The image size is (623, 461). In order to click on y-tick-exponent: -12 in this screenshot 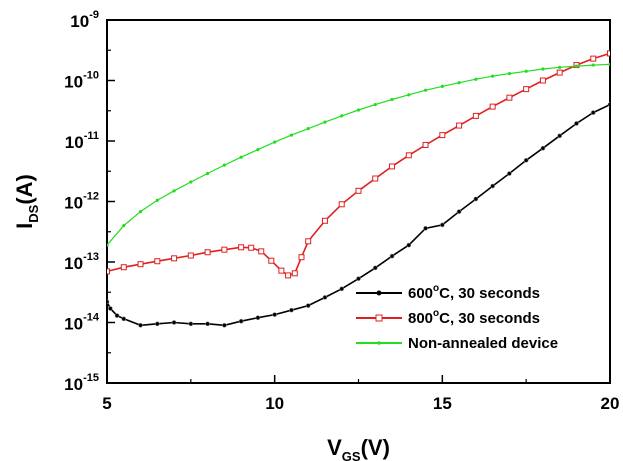, I will do `click(91, 197)`.